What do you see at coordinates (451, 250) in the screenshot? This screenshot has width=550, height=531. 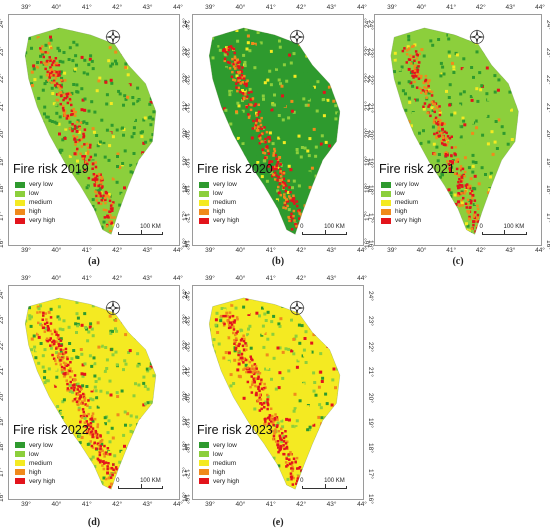 I see `lon-tick-bottom: 41°` at bounding box center [451, 250].